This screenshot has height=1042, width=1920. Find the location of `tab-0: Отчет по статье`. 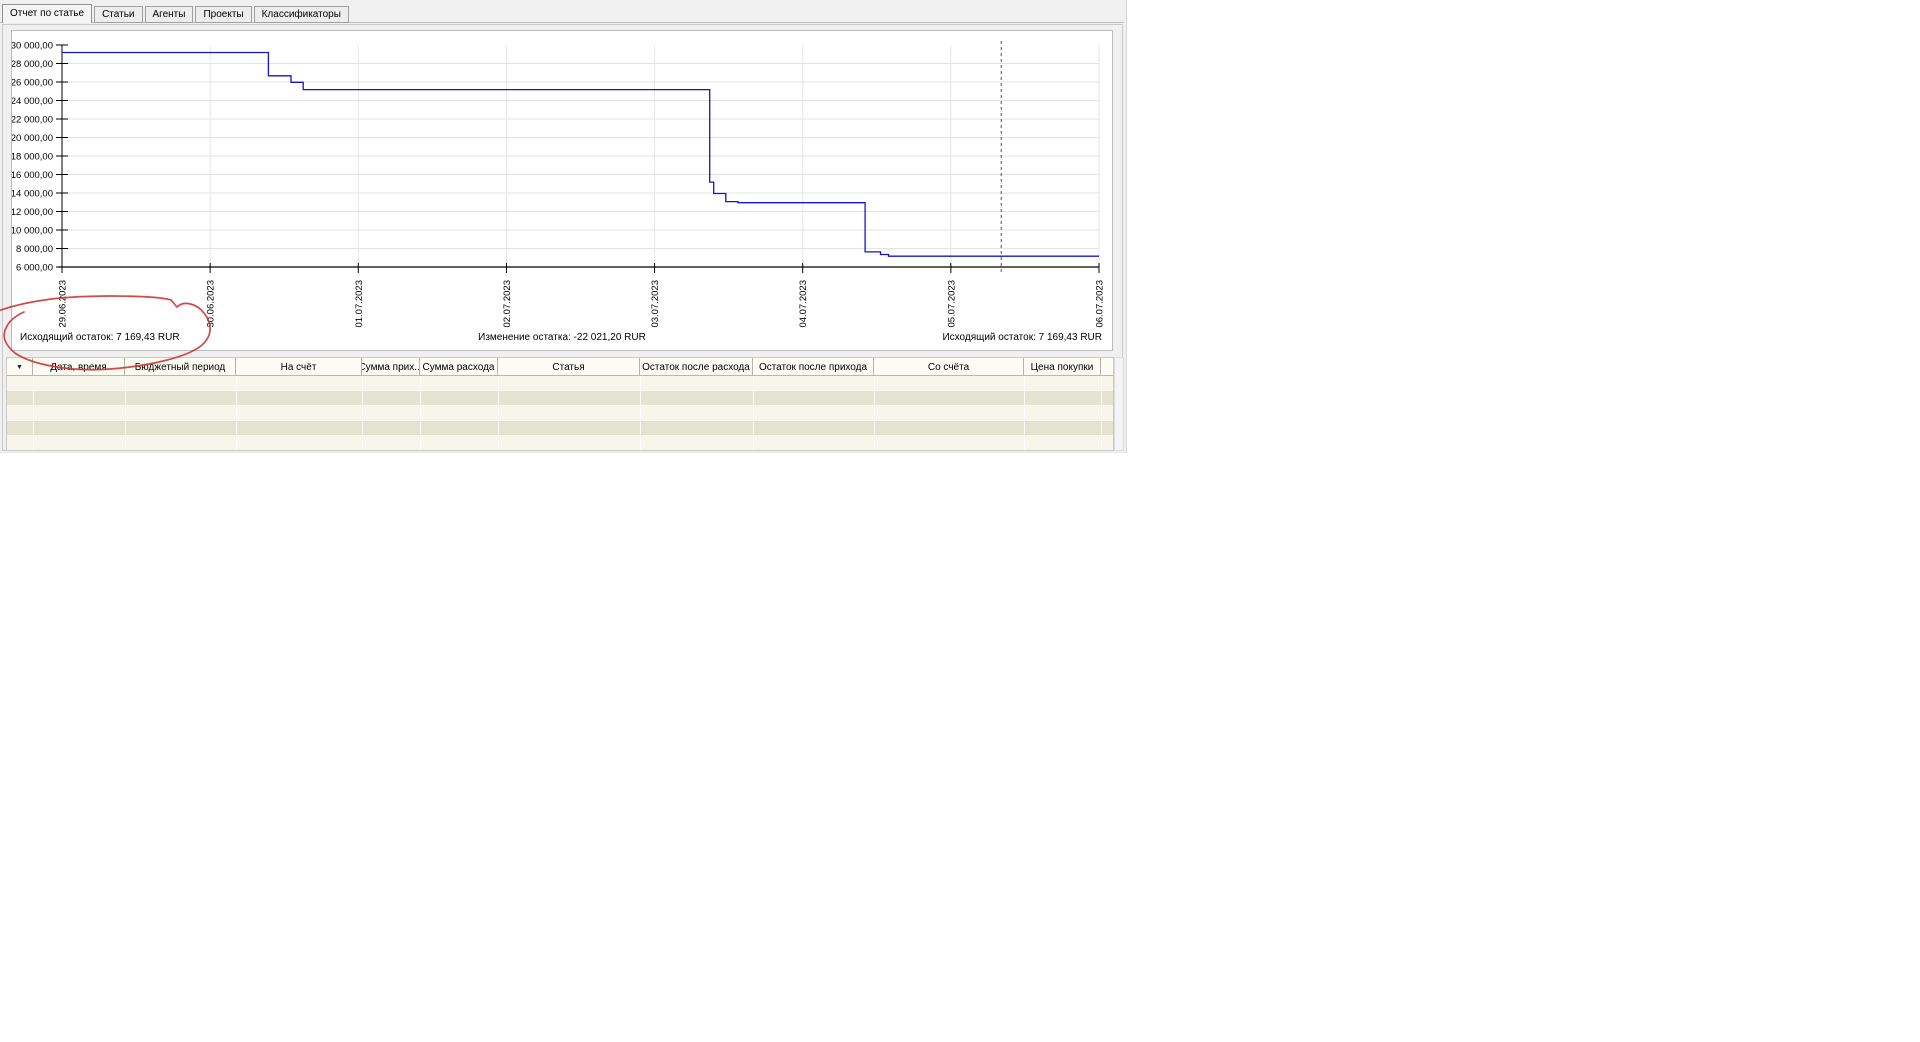

tab-0: Отчет по статье is located at coordinates (47, 13).